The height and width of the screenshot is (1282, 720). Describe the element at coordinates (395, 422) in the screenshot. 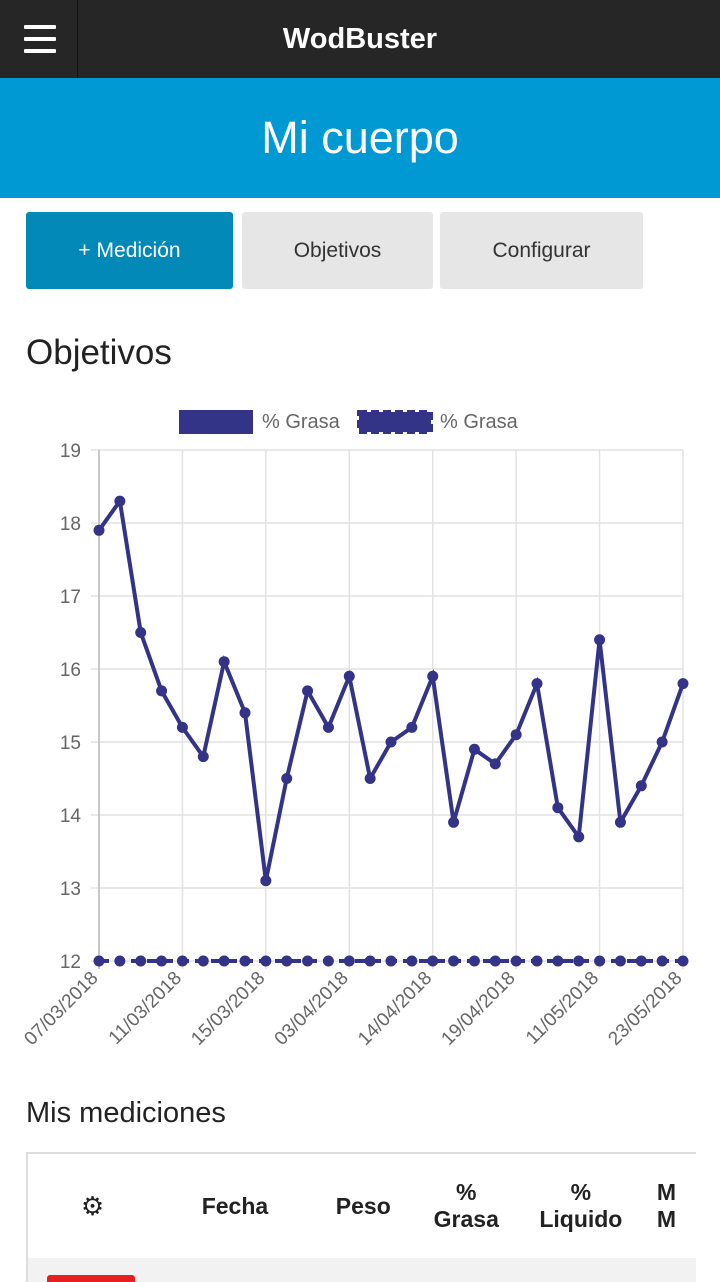

I see `legend-swatch-dashed` at that location.